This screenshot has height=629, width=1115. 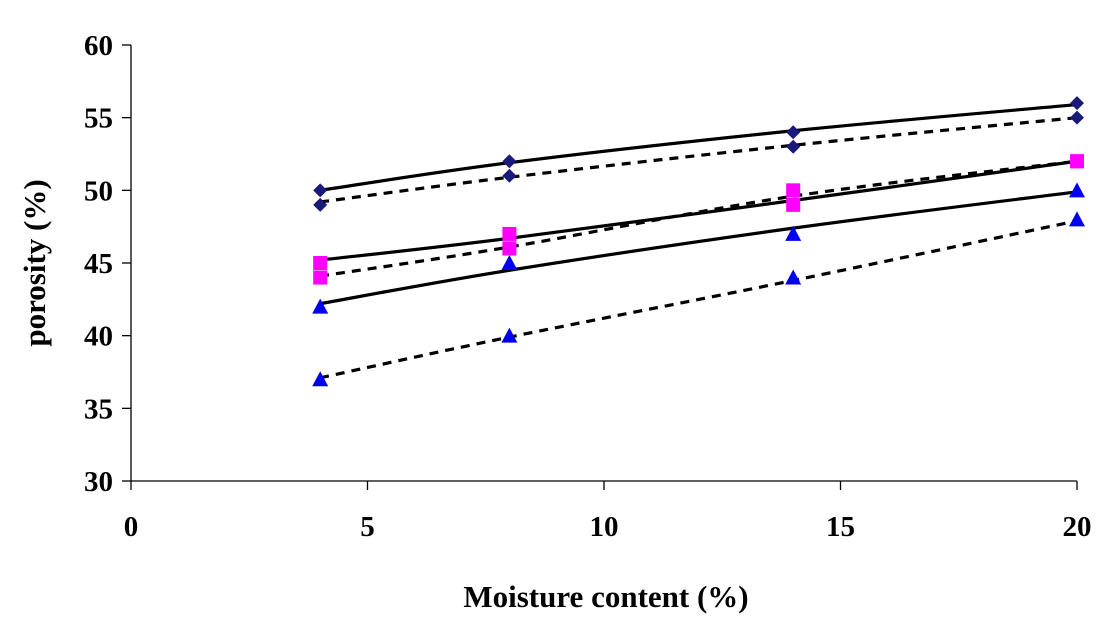 I want to click on y-tick-label: 50, so click(x=98, y=191).